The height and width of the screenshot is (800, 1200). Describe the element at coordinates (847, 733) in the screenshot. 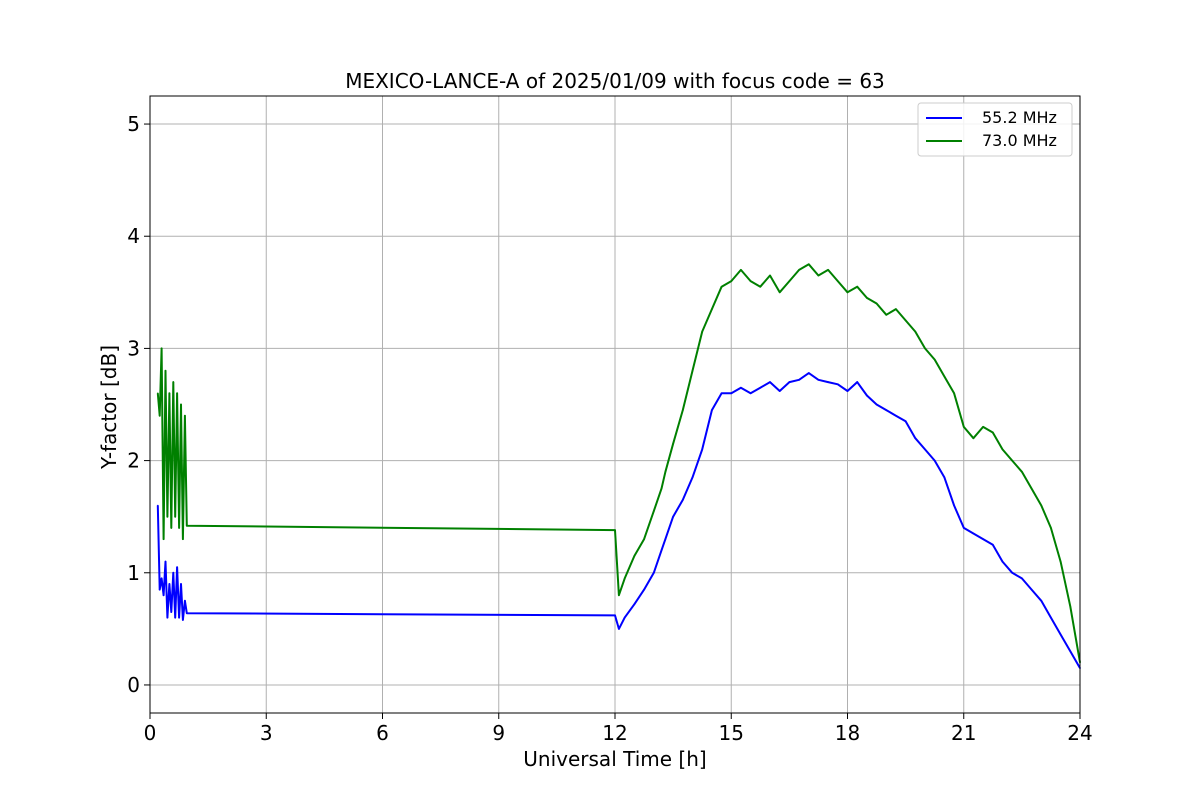

I see `x-tick-label: 18` at that location.